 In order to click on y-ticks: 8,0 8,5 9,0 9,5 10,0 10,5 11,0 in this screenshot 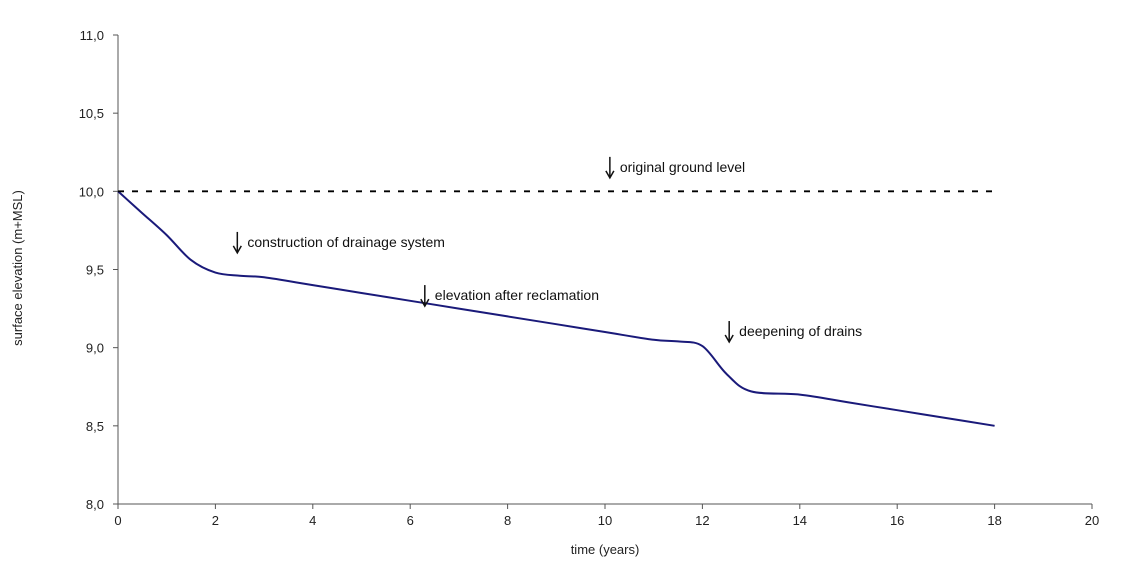, I will do `click(98, 270)`.